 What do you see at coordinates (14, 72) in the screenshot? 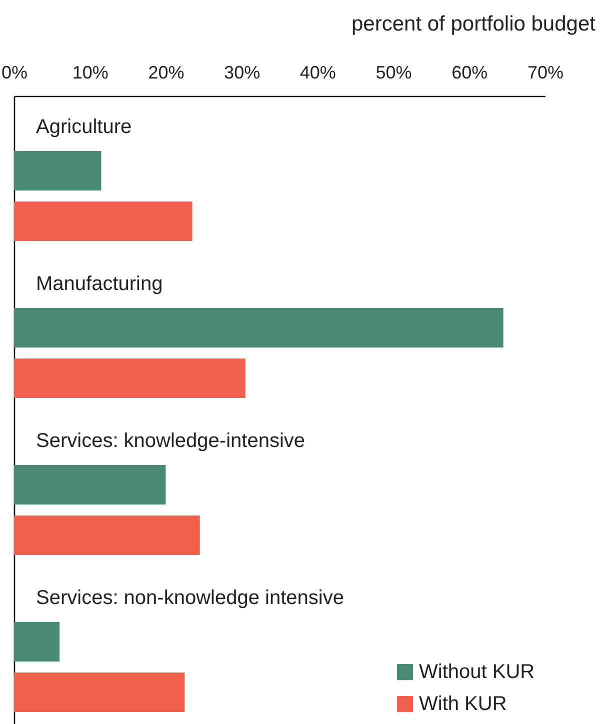
I see `x-tick-label: 0%` at bounding box center [14, 72].